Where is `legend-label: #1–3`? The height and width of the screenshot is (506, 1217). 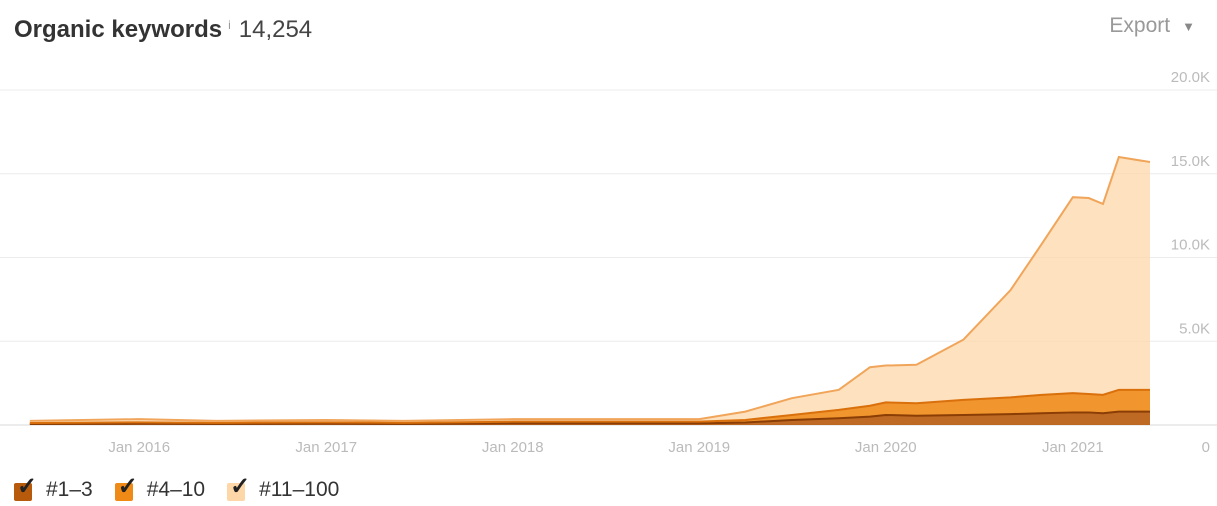
legend-label: #1–3 is located at coordinates (69, 489).